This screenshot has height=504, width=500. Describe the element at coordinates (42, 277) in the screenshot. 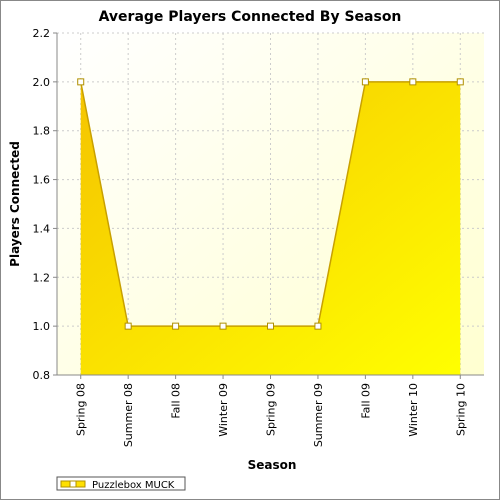

I see `y-tick-label: 1.2` at that location.